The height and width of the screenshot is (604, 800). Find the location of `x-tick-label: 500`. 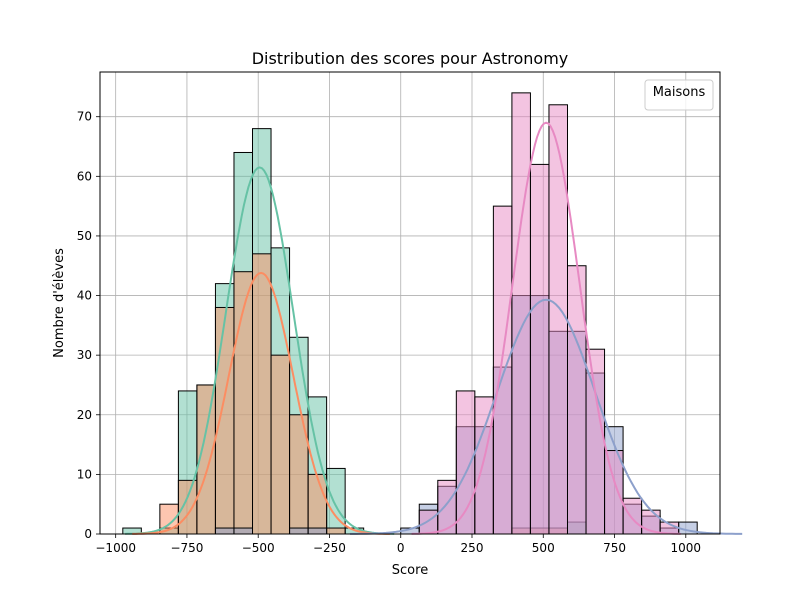

x-tick-label: 500 is located at coordinates (543, 548).